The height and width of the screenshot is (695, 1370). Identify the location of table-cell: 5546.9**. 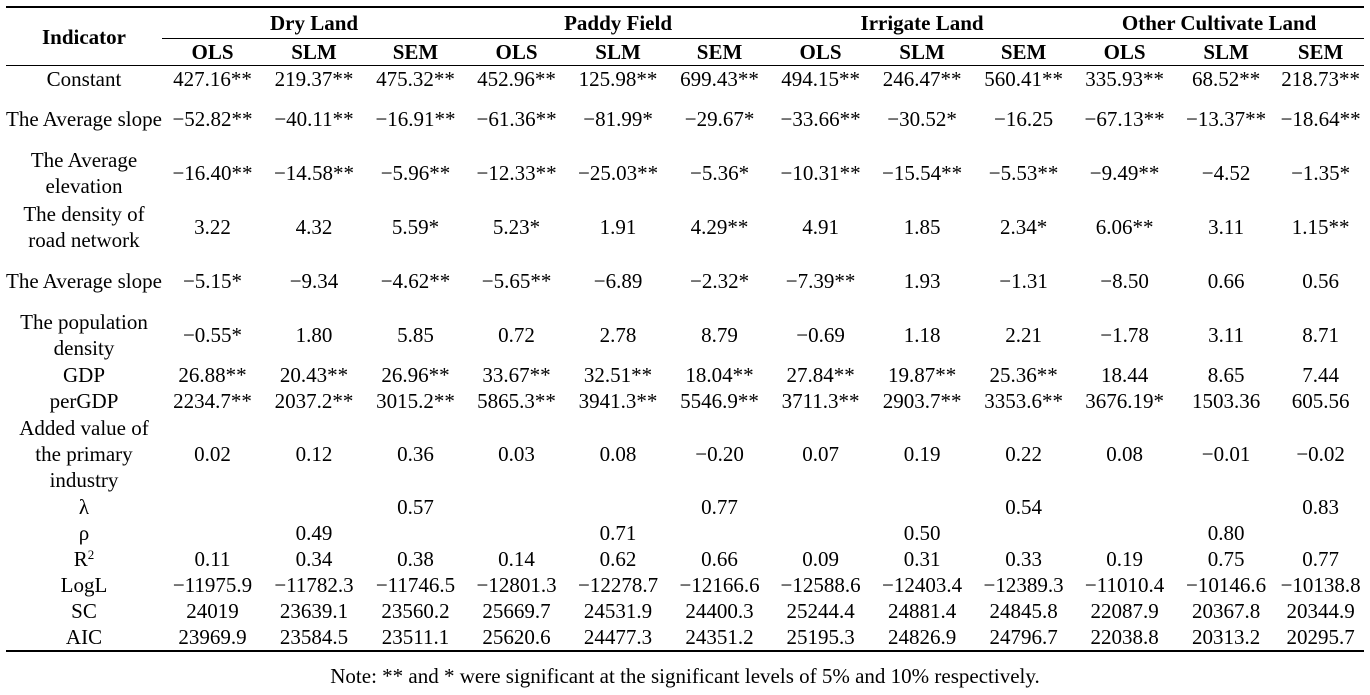
(719, 401).